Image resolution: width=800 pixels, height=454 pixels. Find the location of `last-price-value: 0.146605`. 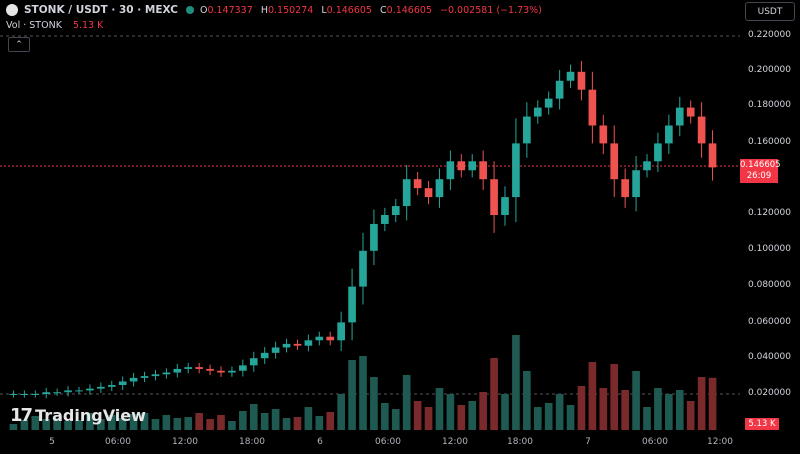

last-price-value: 0.146605 is located at coordinates (760, 165).